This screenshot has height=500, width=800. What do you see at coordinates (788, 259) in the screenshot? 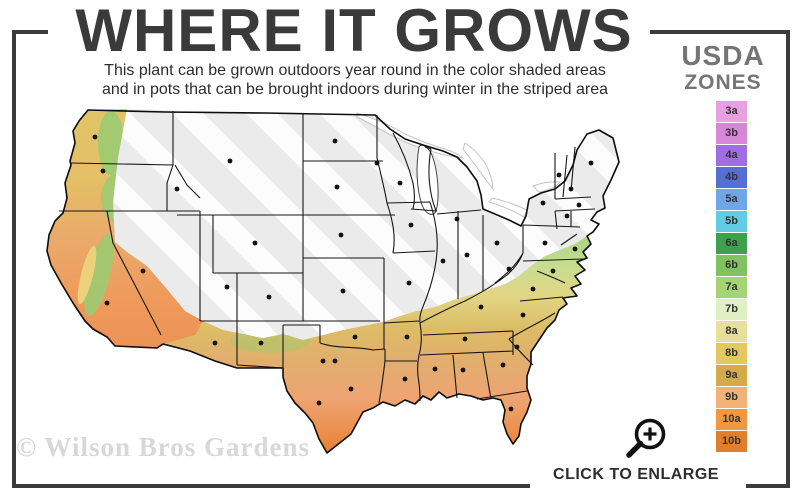
I see `frame-right` at bounding box center [788, 259].